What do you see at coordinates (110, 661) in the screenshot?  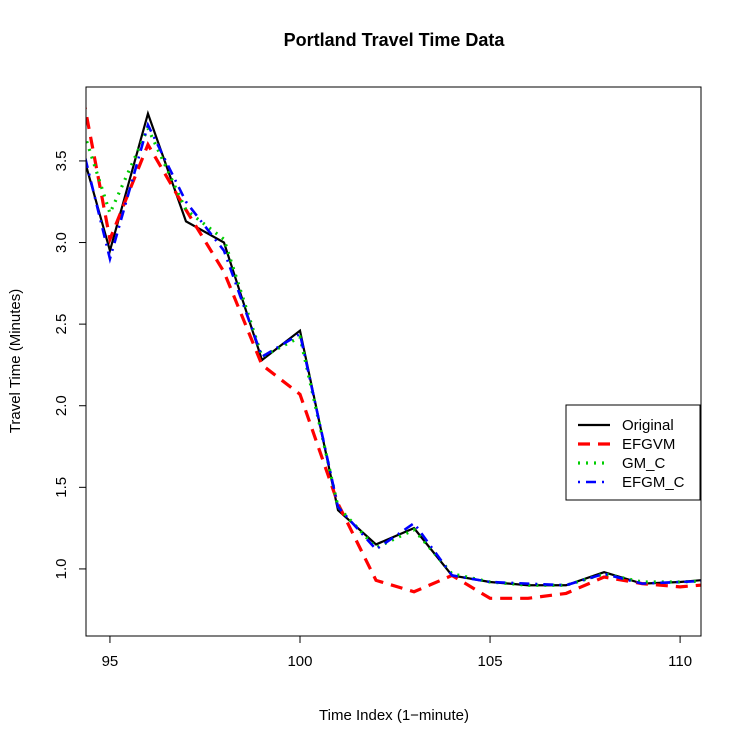 I see `x-tick-label: 95` at bounding box center [110, 661].